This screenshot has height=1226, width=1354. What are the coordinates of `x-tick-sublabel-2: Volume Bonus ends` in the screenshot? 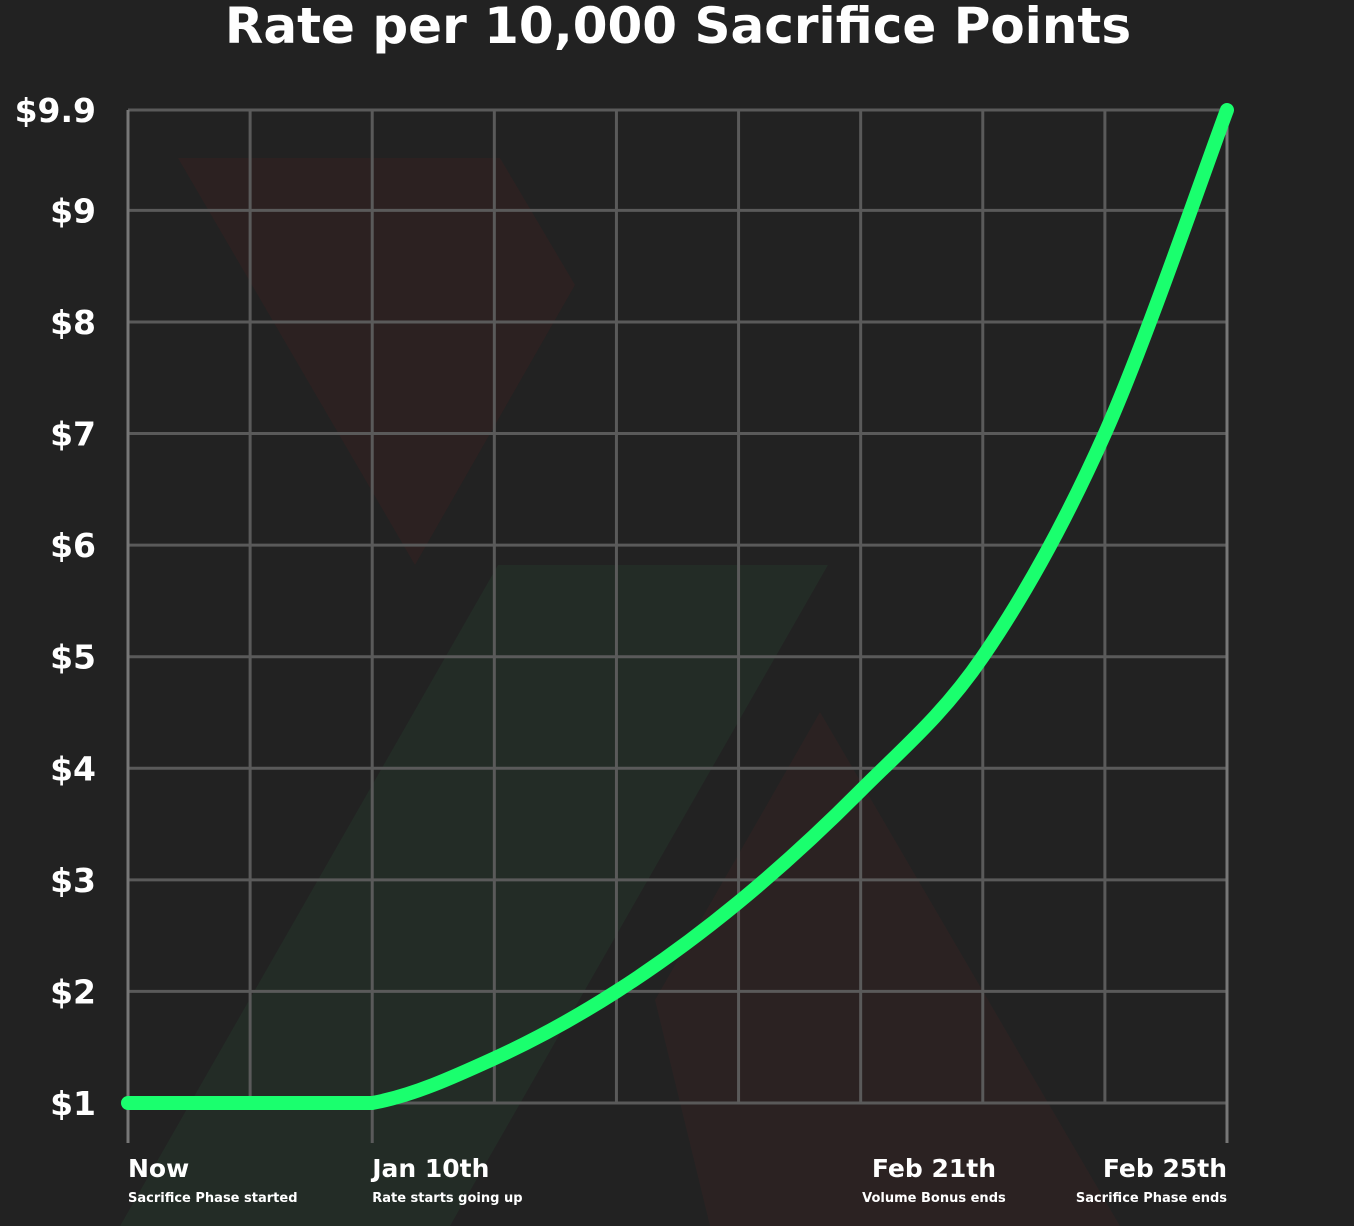 It's located at (934, 1198).